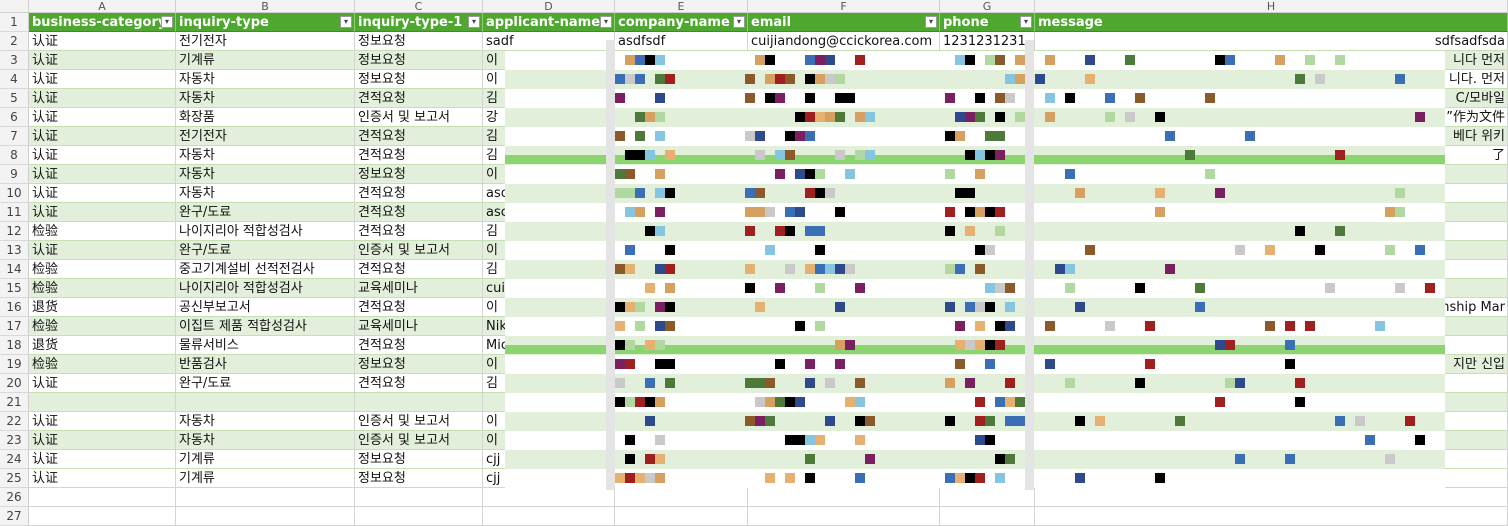 The width and height of the screenshot is (1508, 526). What do you see at coordinates (265, 22) in the screenshot?
I see `header-cell-inquiry-type: inquiry-type ▾` at bounding box center [265, 22].